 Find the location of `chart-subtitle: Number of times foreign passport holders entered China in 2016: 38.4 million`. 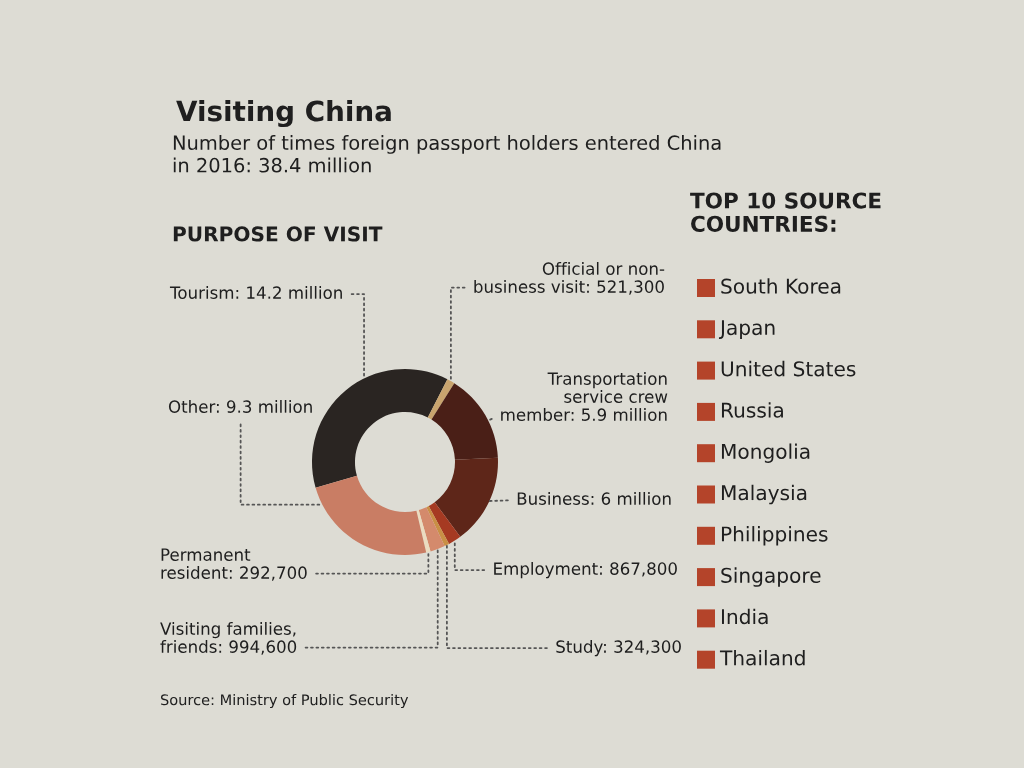

chart-subtitle: Number of times foreign passport holders entered China in 2016: 38.4 million is located at coordinates (447, 154).